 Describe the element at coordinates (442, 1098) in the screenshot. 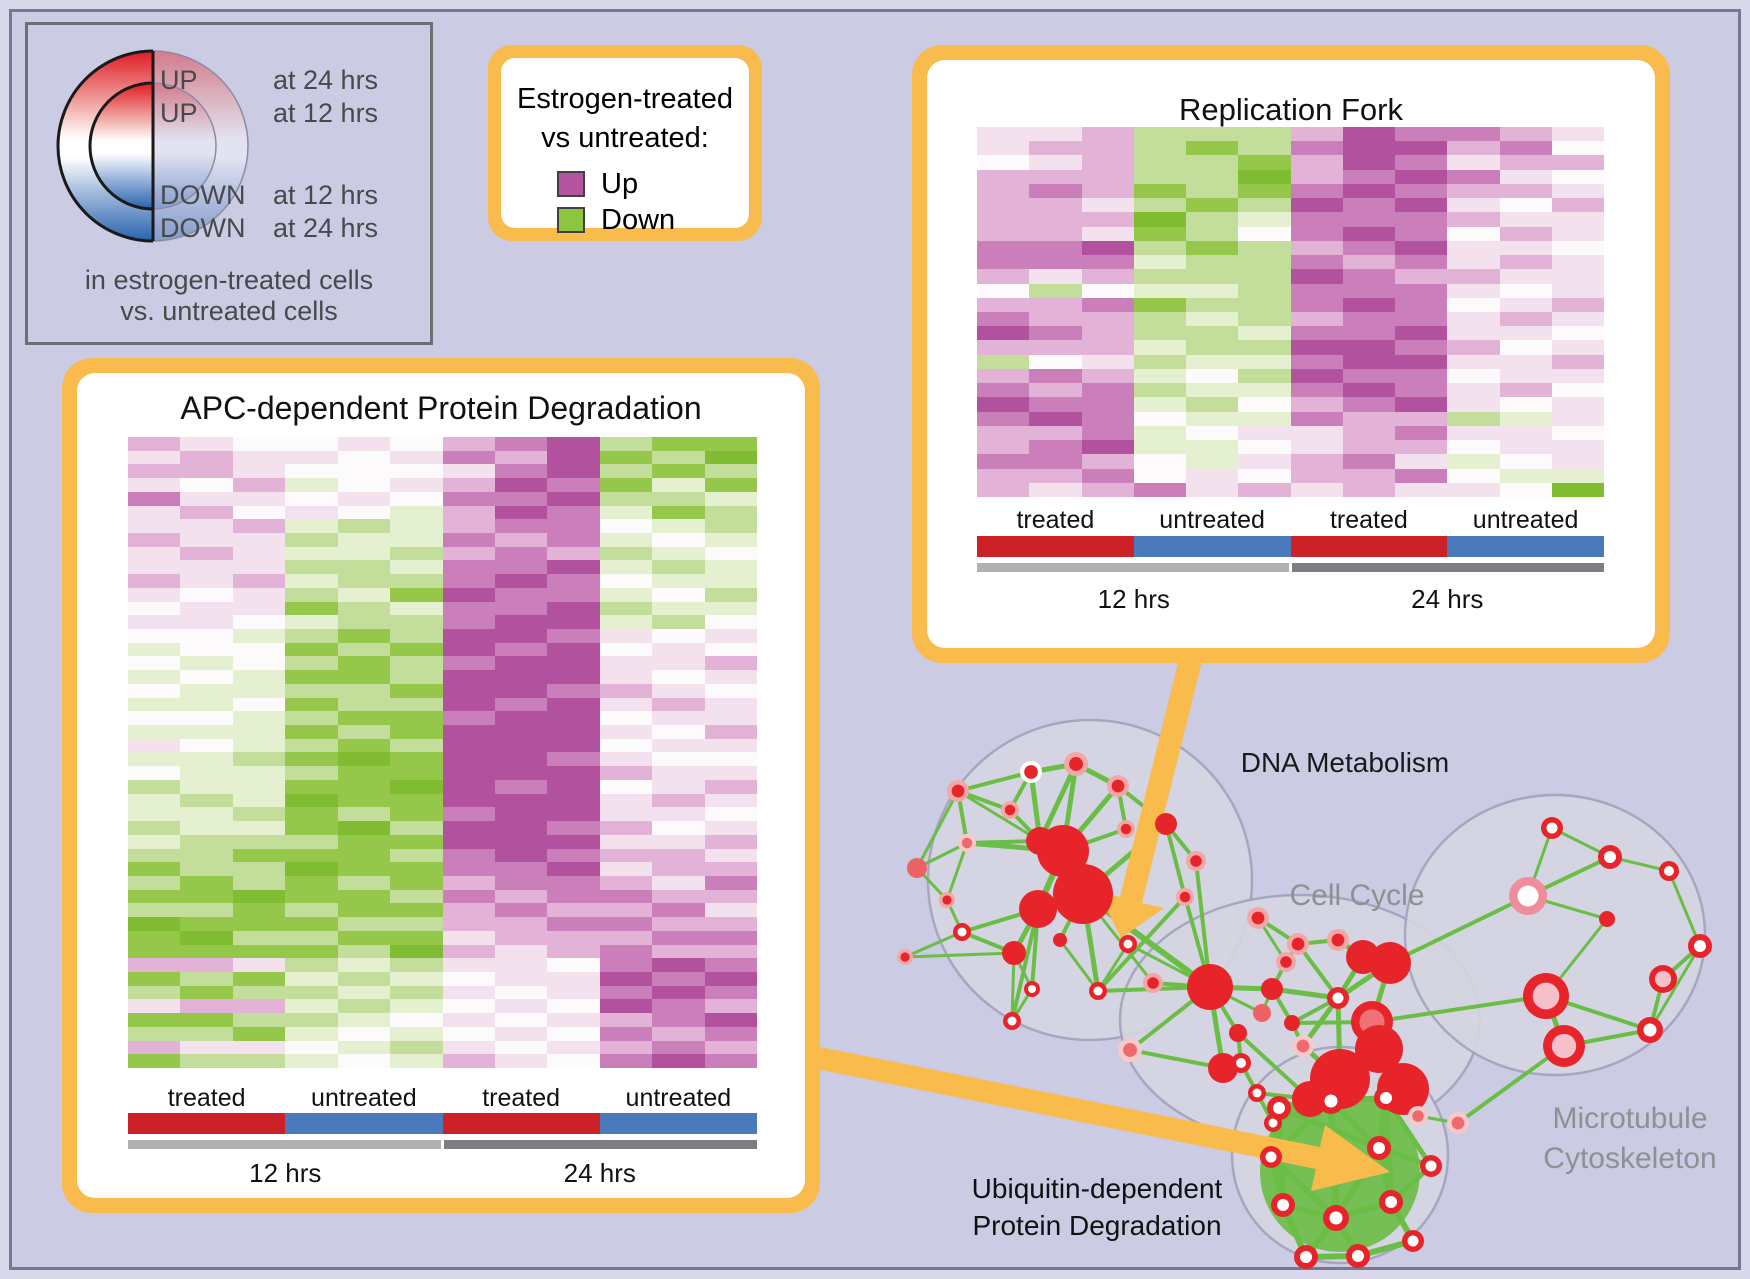

I see `apc-group-labels: treated untreated treated untreated` at that location.